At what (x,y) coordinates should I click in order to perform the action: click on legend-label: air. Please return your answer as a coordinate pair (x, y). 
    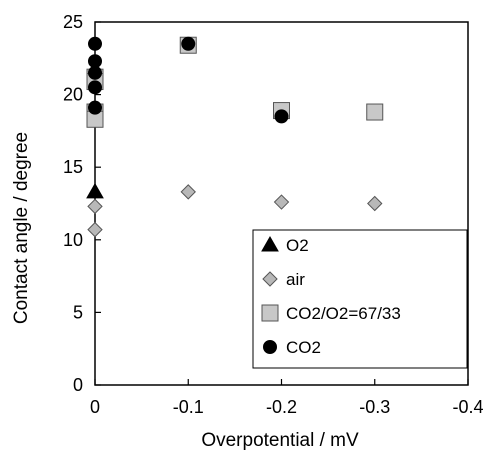
    Looking at the image, I should click on (295, 279).